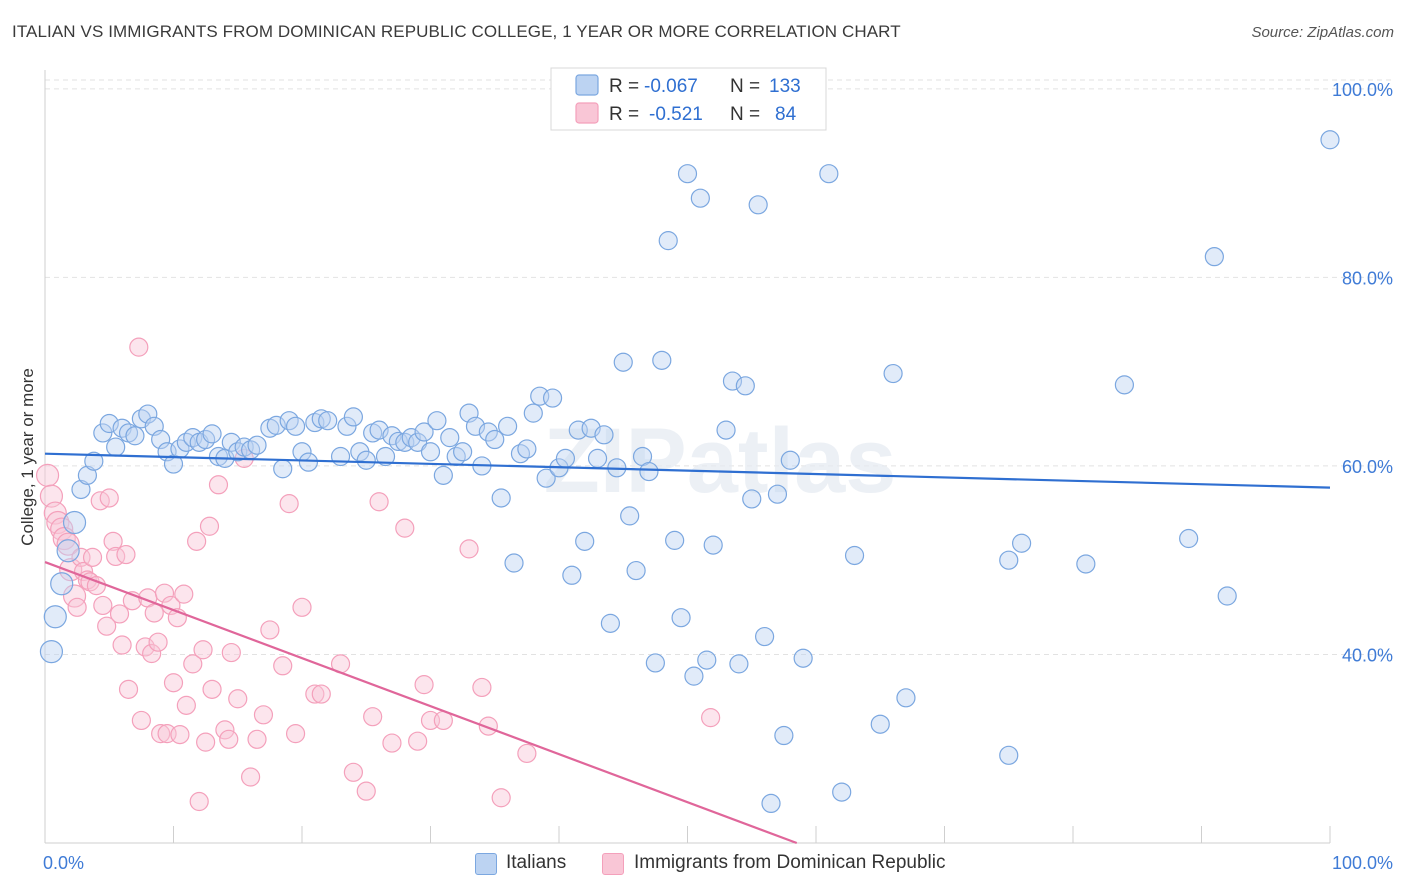 This screenshot has height=892, width=1406. Describe the element at coordinates (687, 470) in the screenshot. I see `italians-trend-line` at that location.